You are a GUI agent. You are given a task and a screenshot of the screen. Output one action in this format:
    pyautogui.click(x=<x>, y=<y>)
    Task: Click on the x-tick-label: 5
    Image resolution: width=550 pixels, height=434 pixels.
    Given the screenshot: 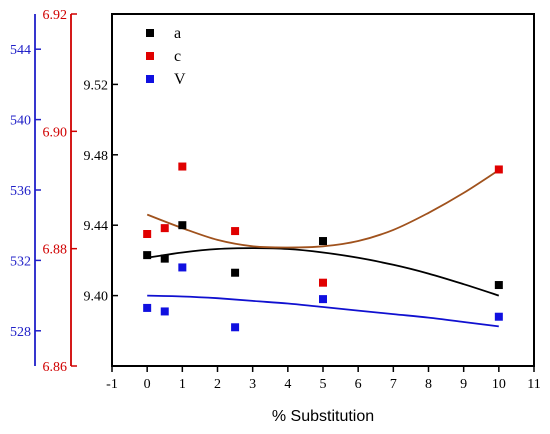 What is the action you would take?
    pyautogui.click(x=323, y=384)
    